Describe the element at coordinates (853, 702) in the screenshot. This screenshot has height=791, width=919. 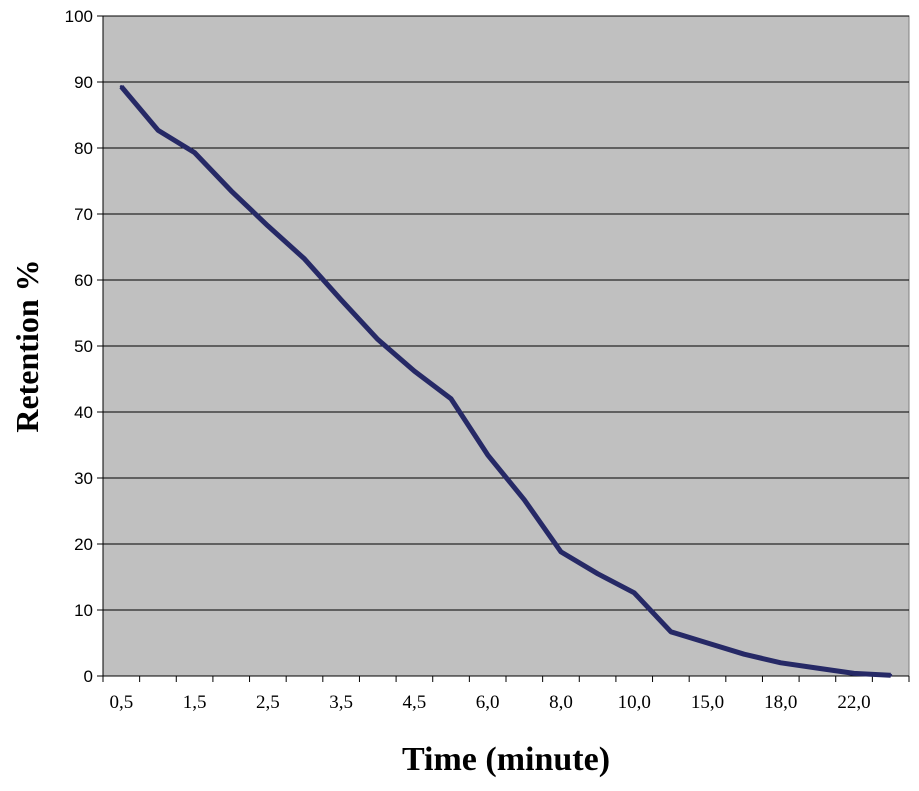
I see `x-tick-label-22-0: 22,0` at that location.